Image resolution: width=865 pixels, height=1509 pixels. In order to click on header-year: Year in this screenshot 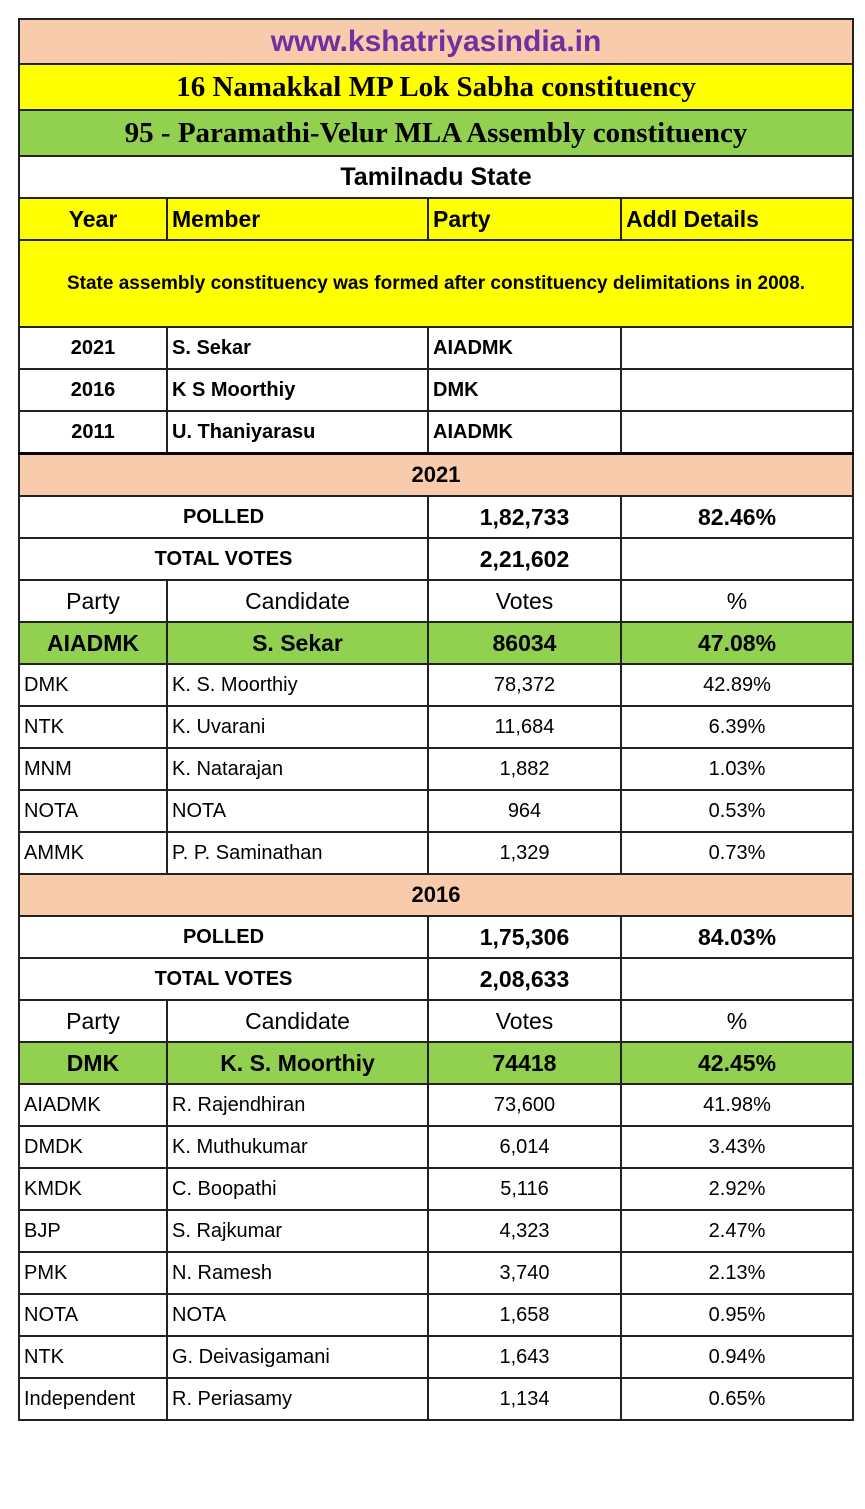, I will do `click(93, 219)`.